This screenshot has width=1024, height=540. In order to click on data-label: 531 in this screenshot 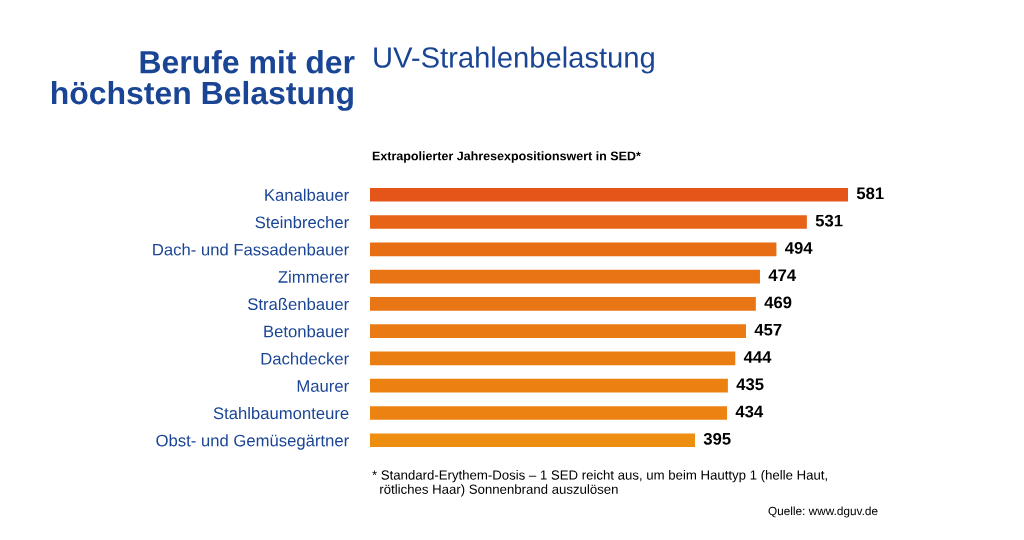, I will do `click(829, 220)`.